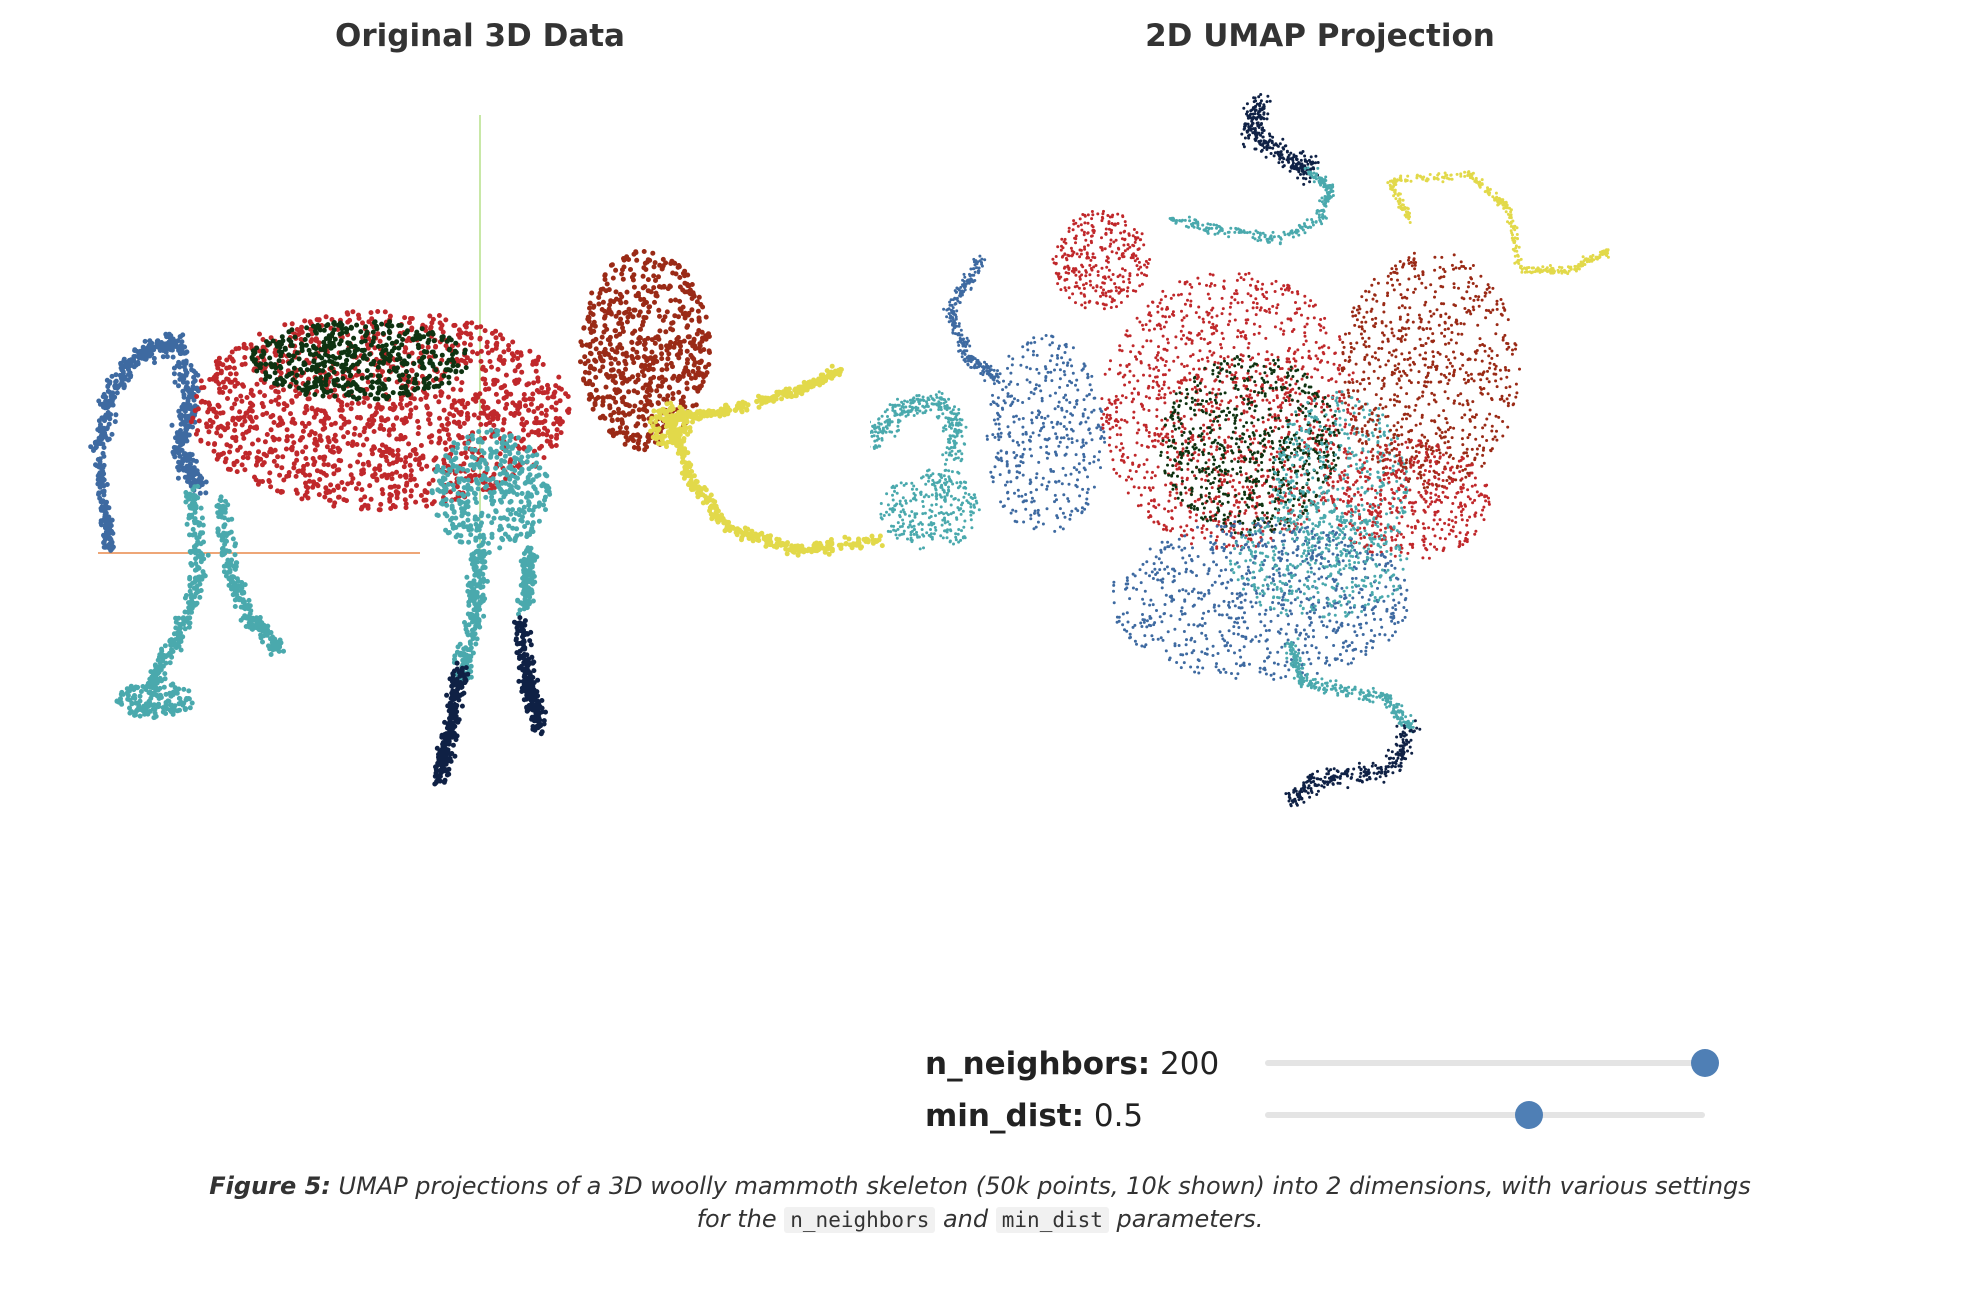  I want to click on min-dist-label: min_dist: 0.5, so click(1034, 1116).